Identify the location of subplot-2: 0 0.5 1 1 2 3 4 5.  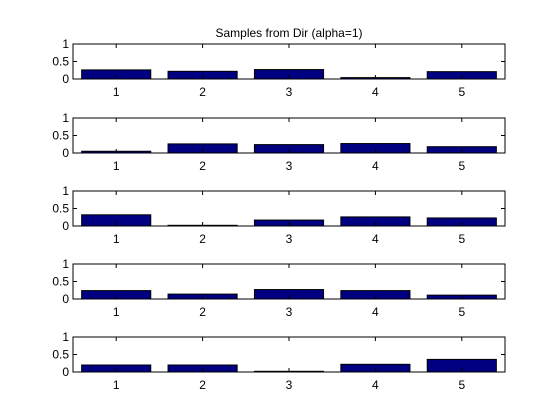
(279, 142).